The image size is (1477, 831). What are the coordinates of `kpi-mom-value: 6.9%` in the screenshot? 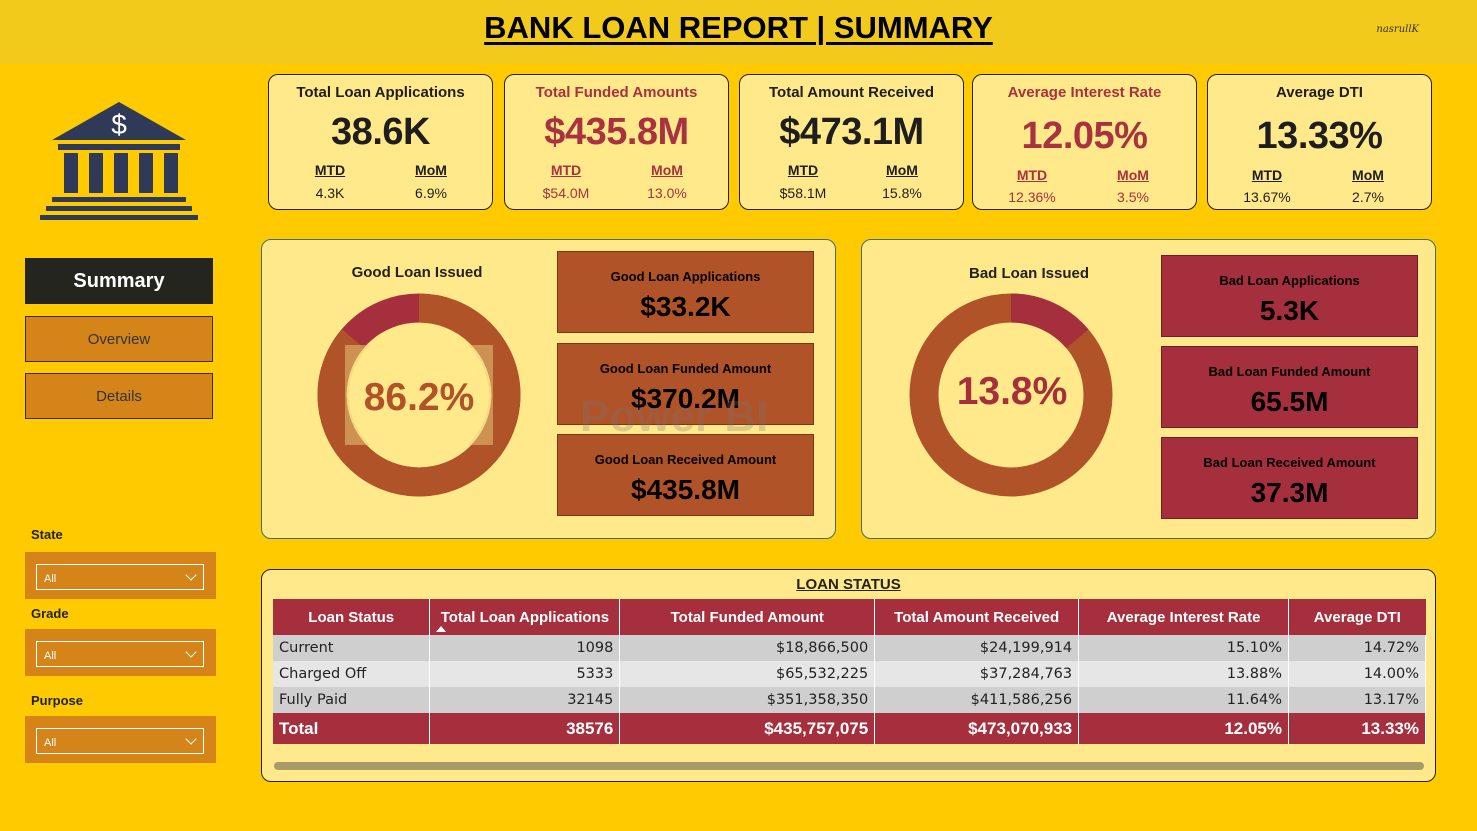 It's located at (431, 193).